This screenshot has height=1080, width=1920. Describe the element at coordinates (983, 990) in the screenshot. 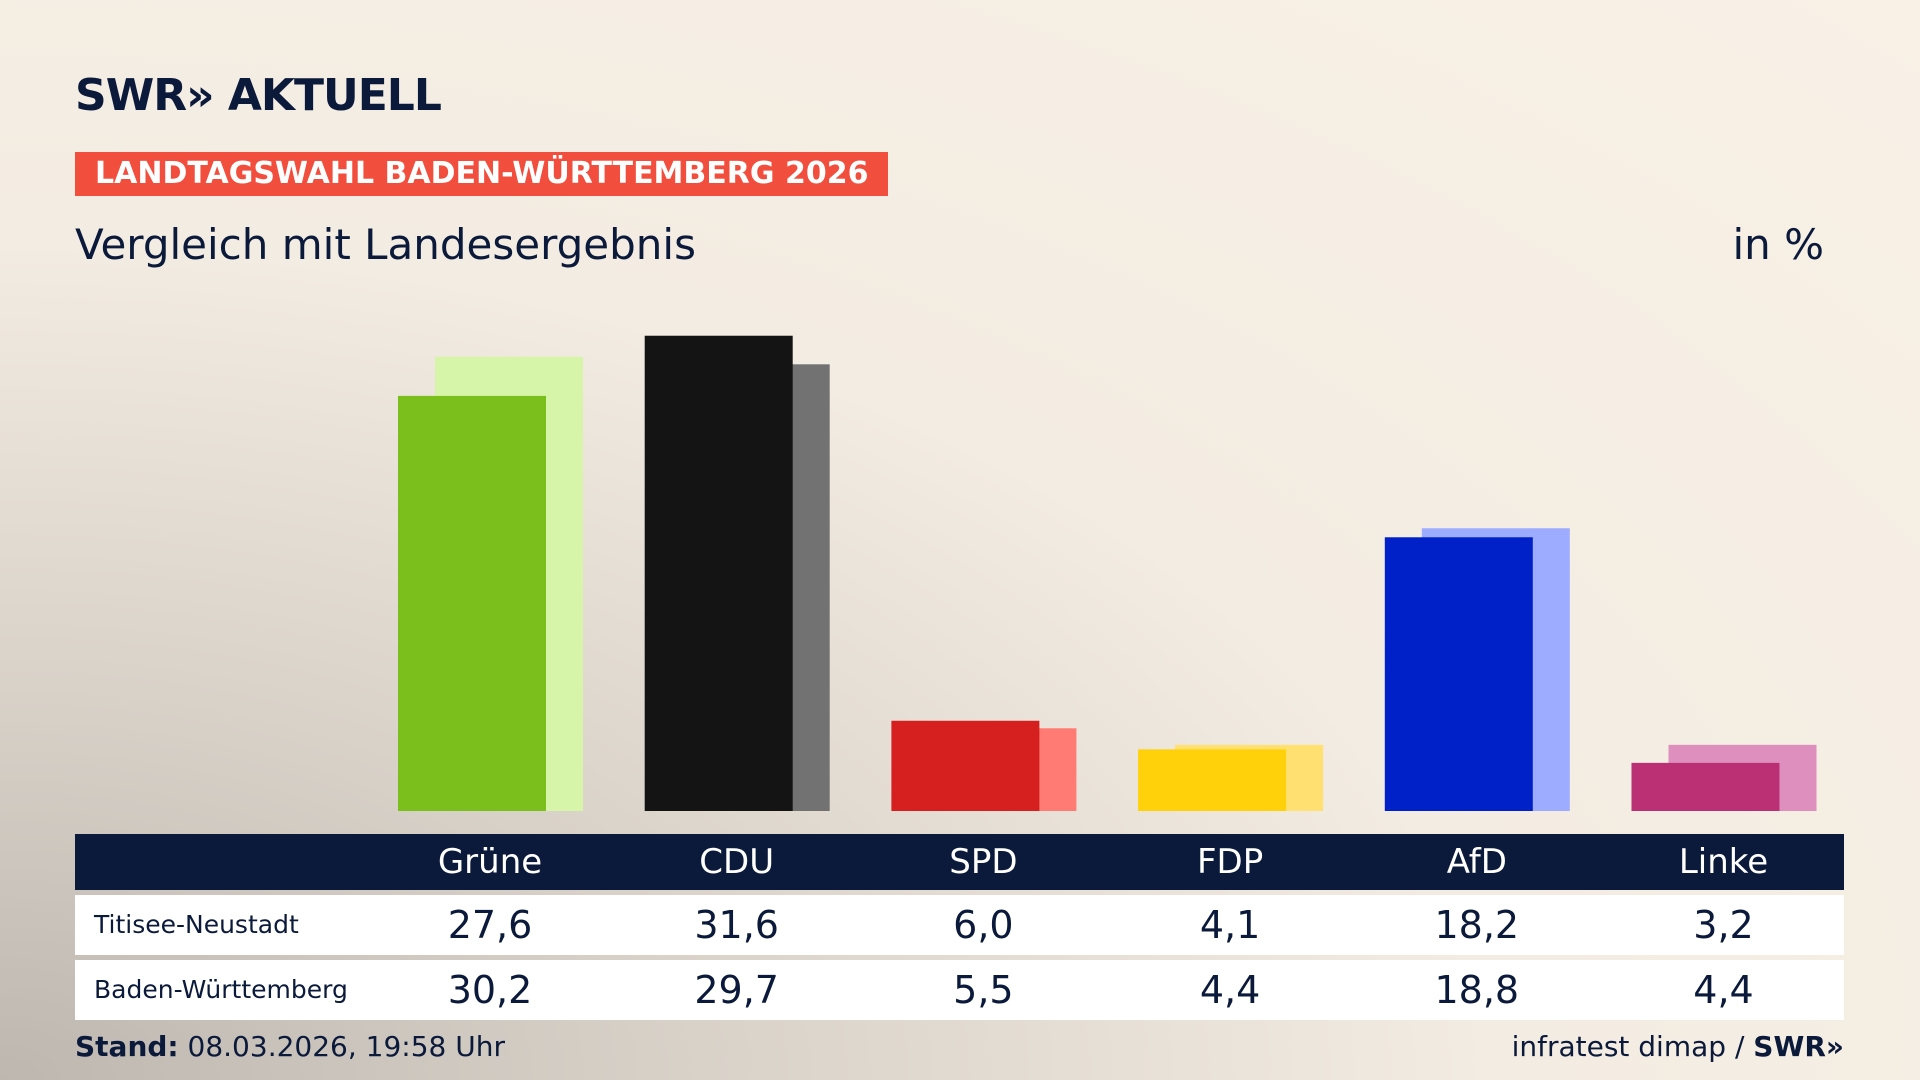

I see `value-label: 5,5` at that location.